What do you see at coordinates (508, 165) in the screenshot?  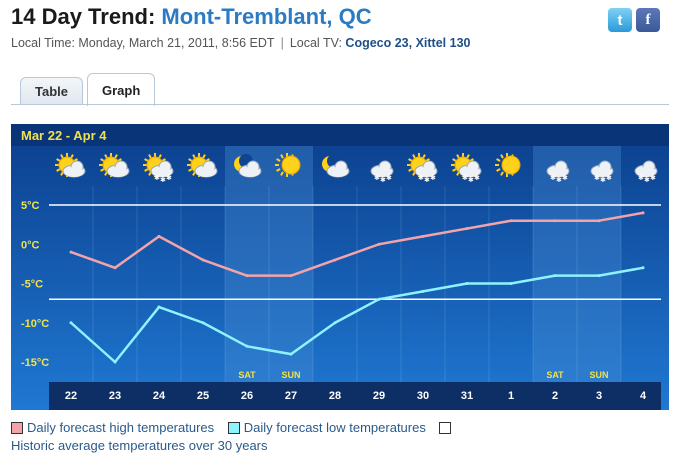 I see `sun-icon` at bounding box center [508, 165].